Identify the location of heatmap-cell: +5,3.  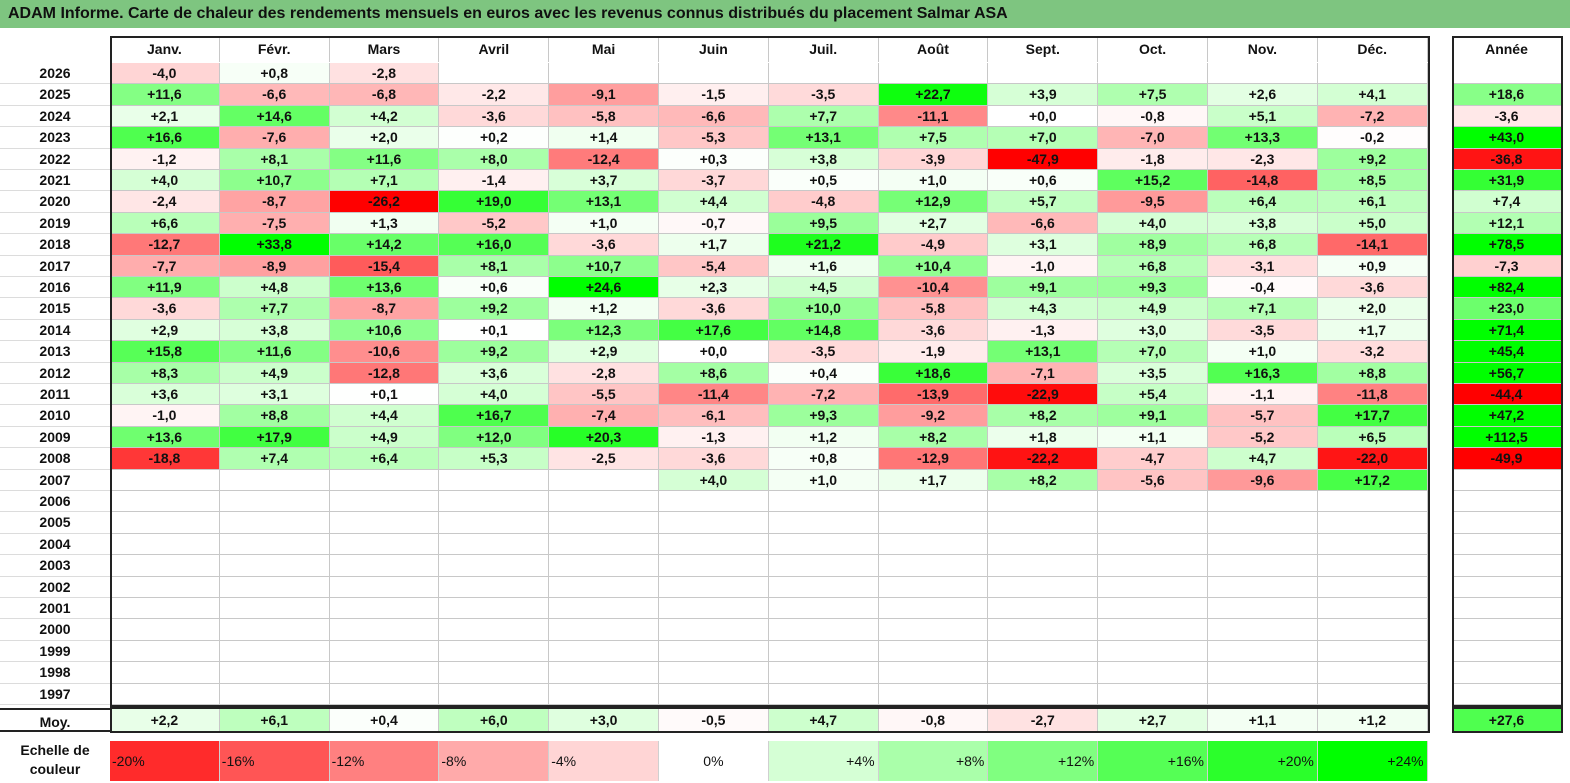
(494, 459).